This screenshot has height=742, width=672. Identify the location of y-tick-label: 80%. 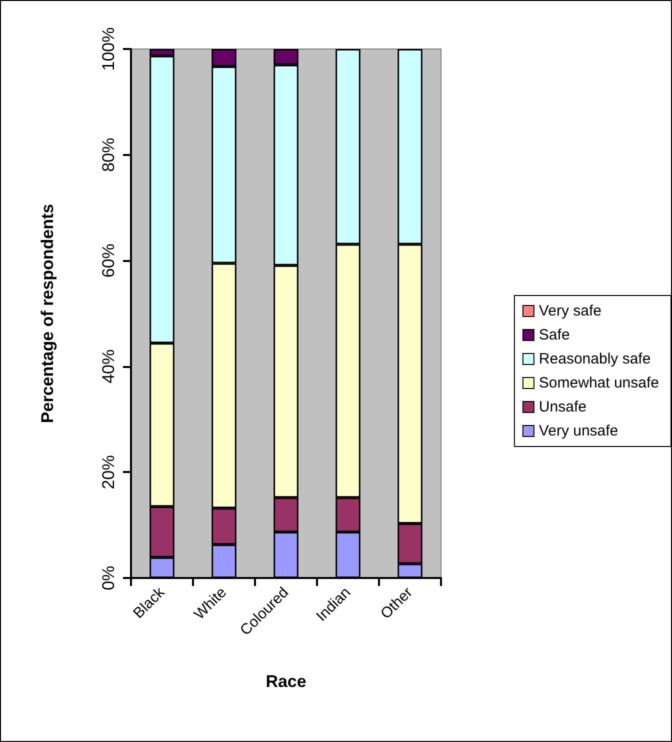
(108, 155).